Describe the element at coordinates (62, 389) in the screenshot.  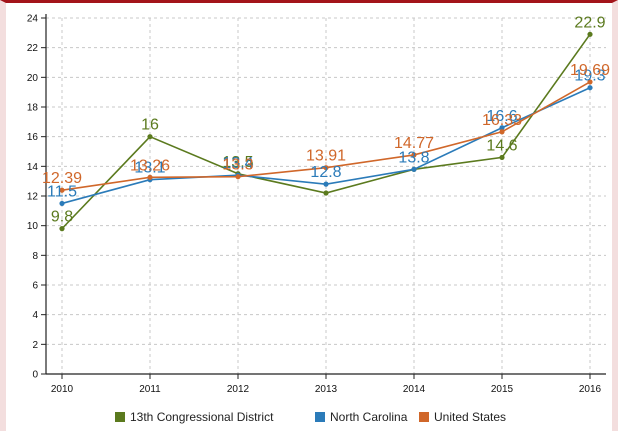
I see `x-tick-label: 2010` at that location.